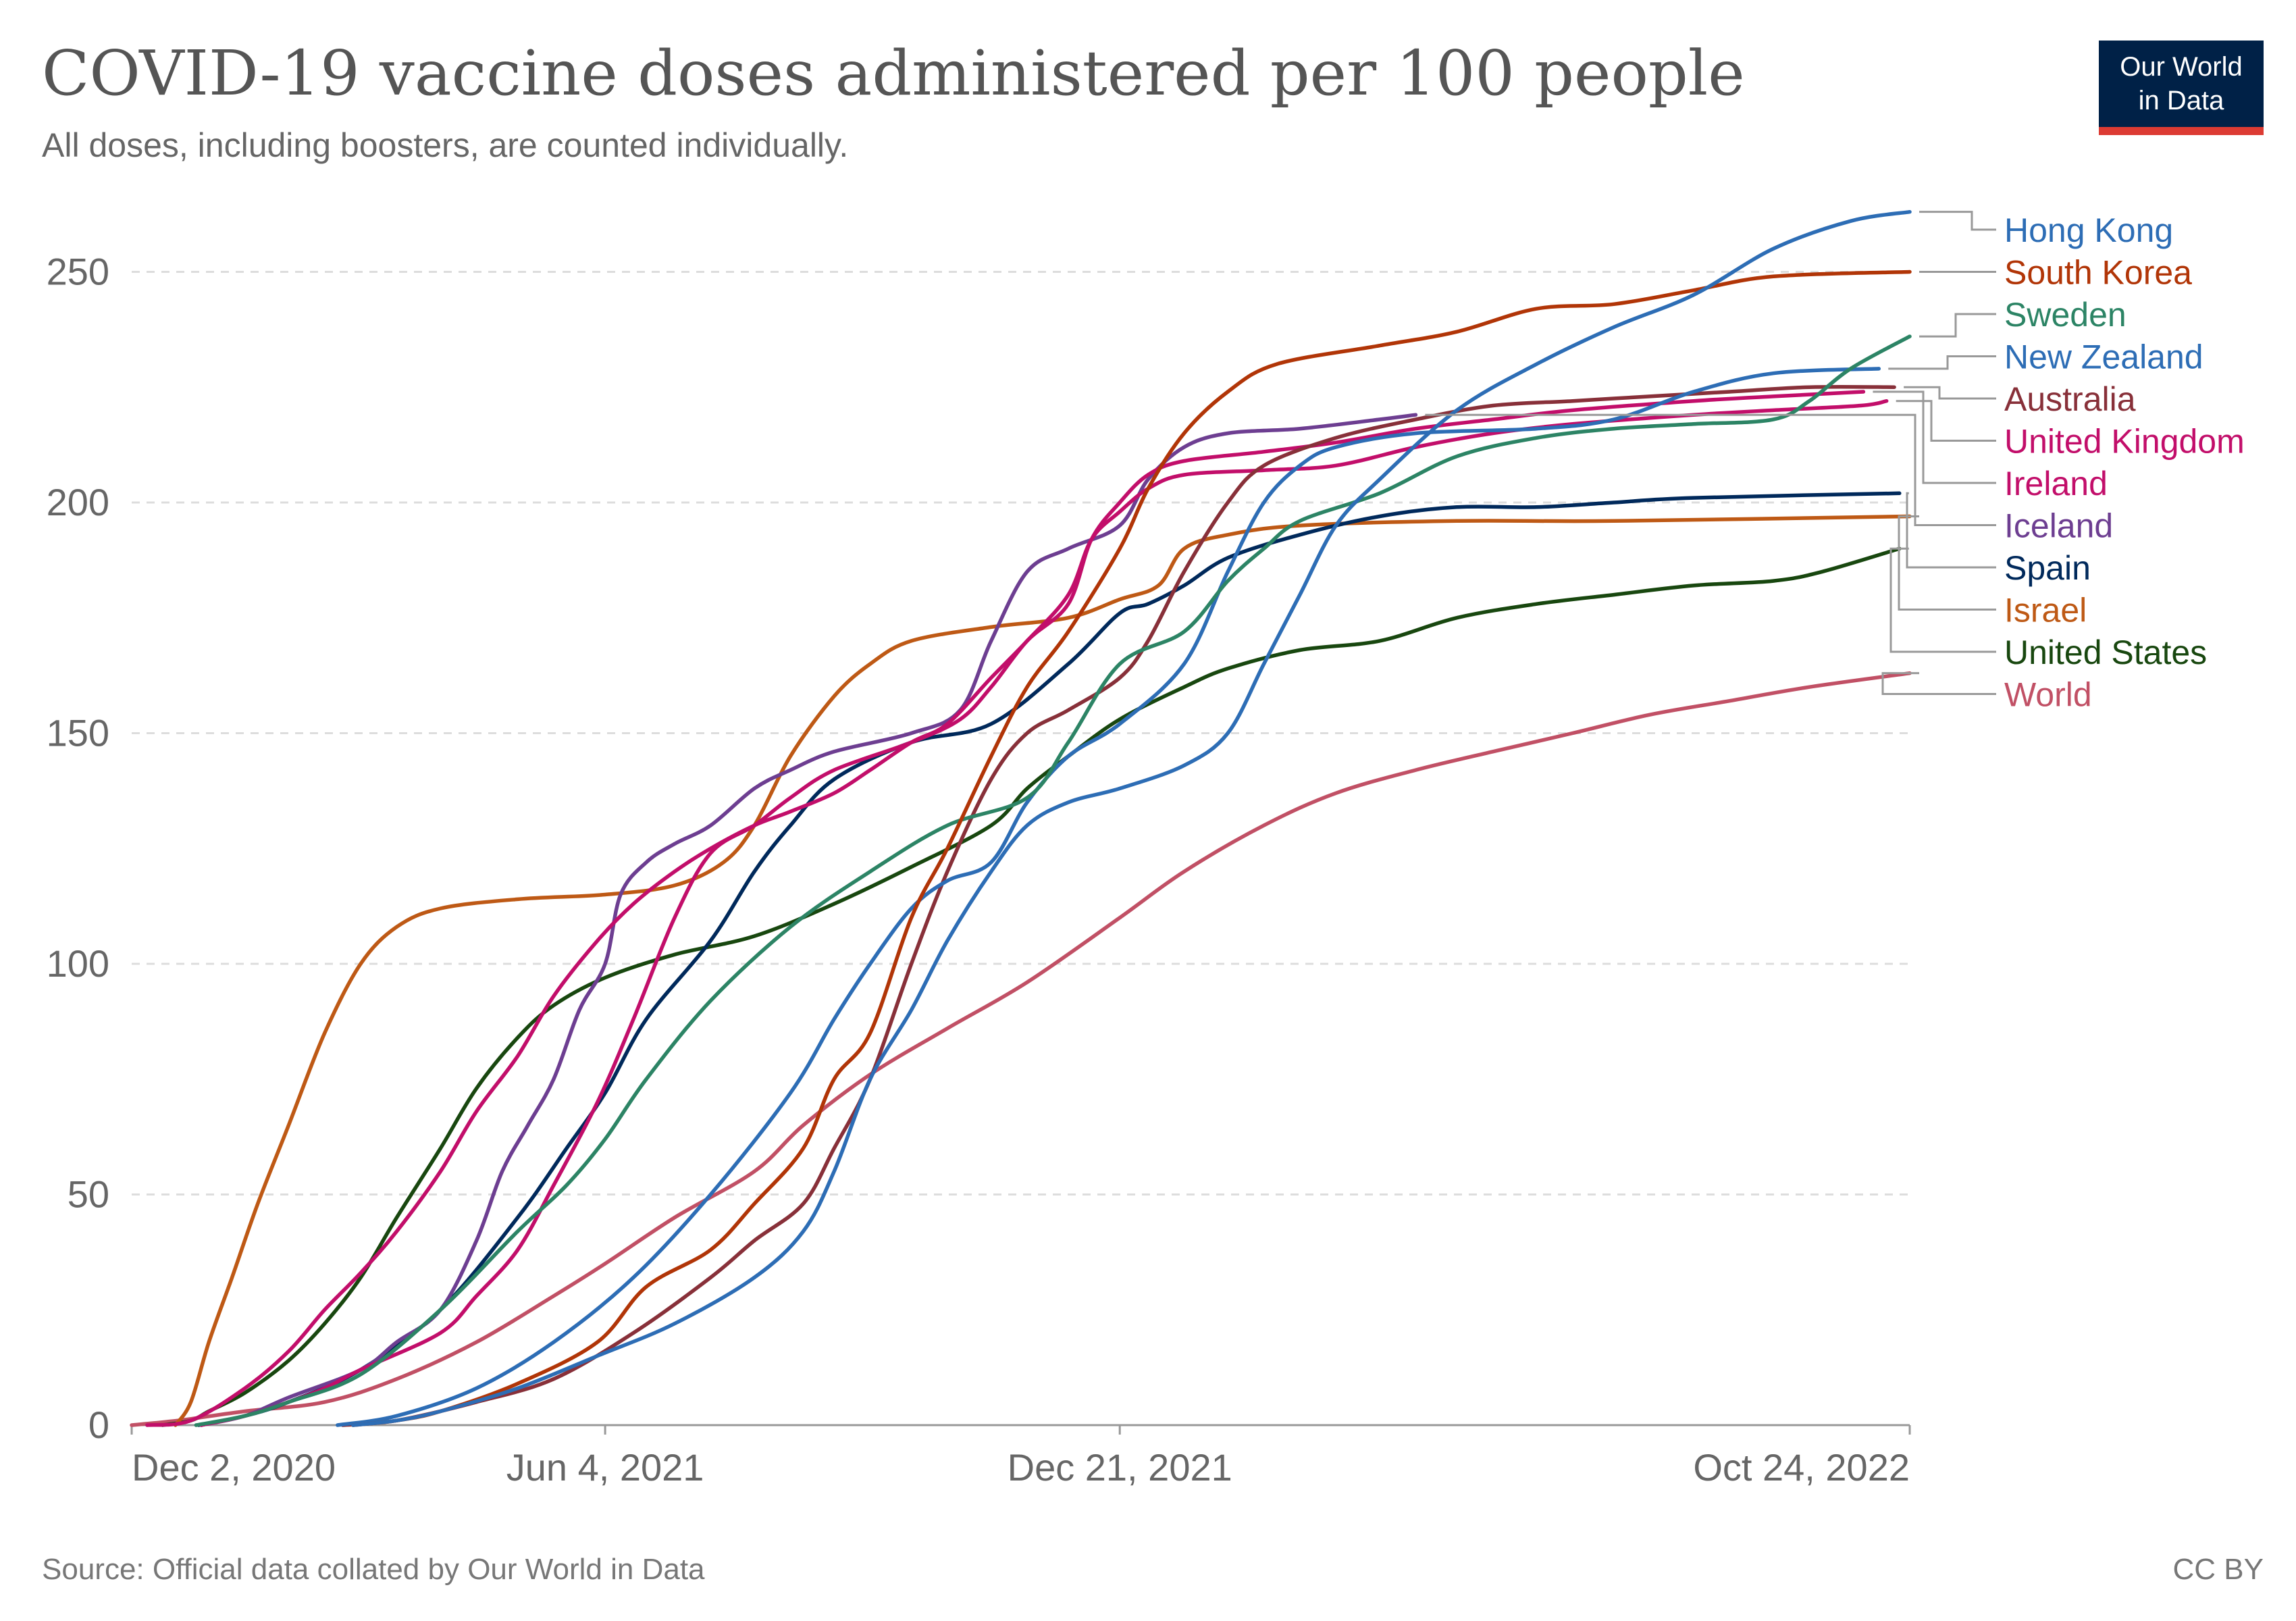  Describe the element at coordinates (78, 732) in the screenshot. I see `y-tick-label: 150` at that location.